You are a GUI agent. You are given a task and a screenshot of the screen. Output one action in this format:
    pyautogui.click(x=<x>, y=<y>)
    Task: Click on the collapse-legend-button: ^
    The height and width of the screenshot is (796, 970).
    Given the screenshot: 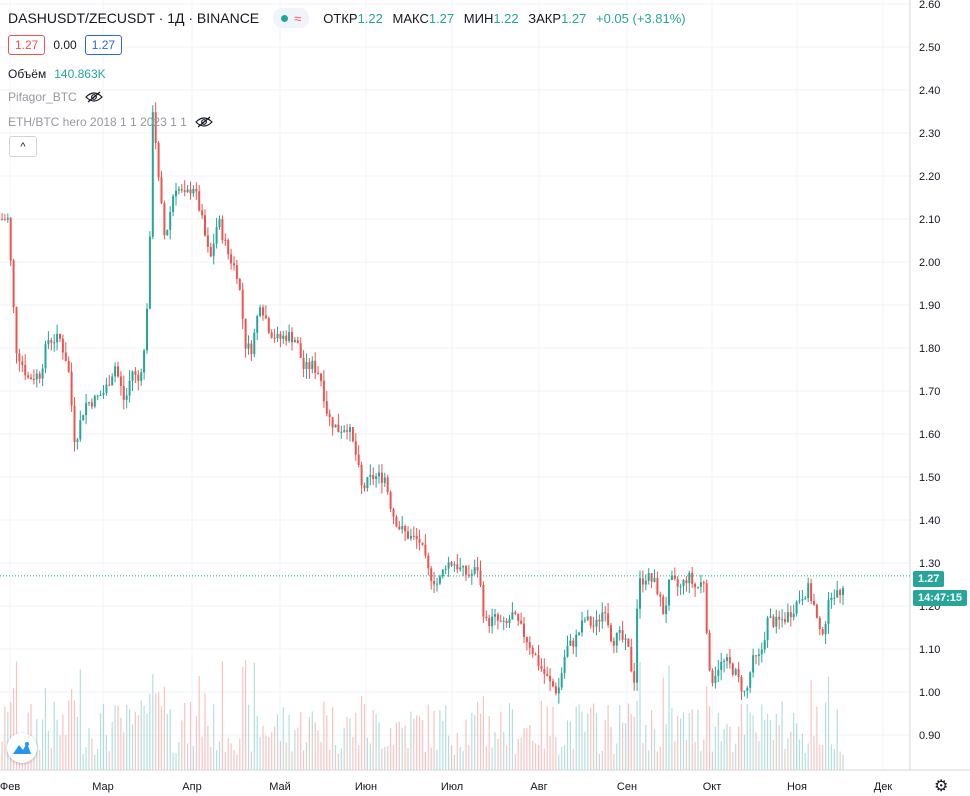 What is the action you would take?
    pyautogui.click(x=23, y=146)
    